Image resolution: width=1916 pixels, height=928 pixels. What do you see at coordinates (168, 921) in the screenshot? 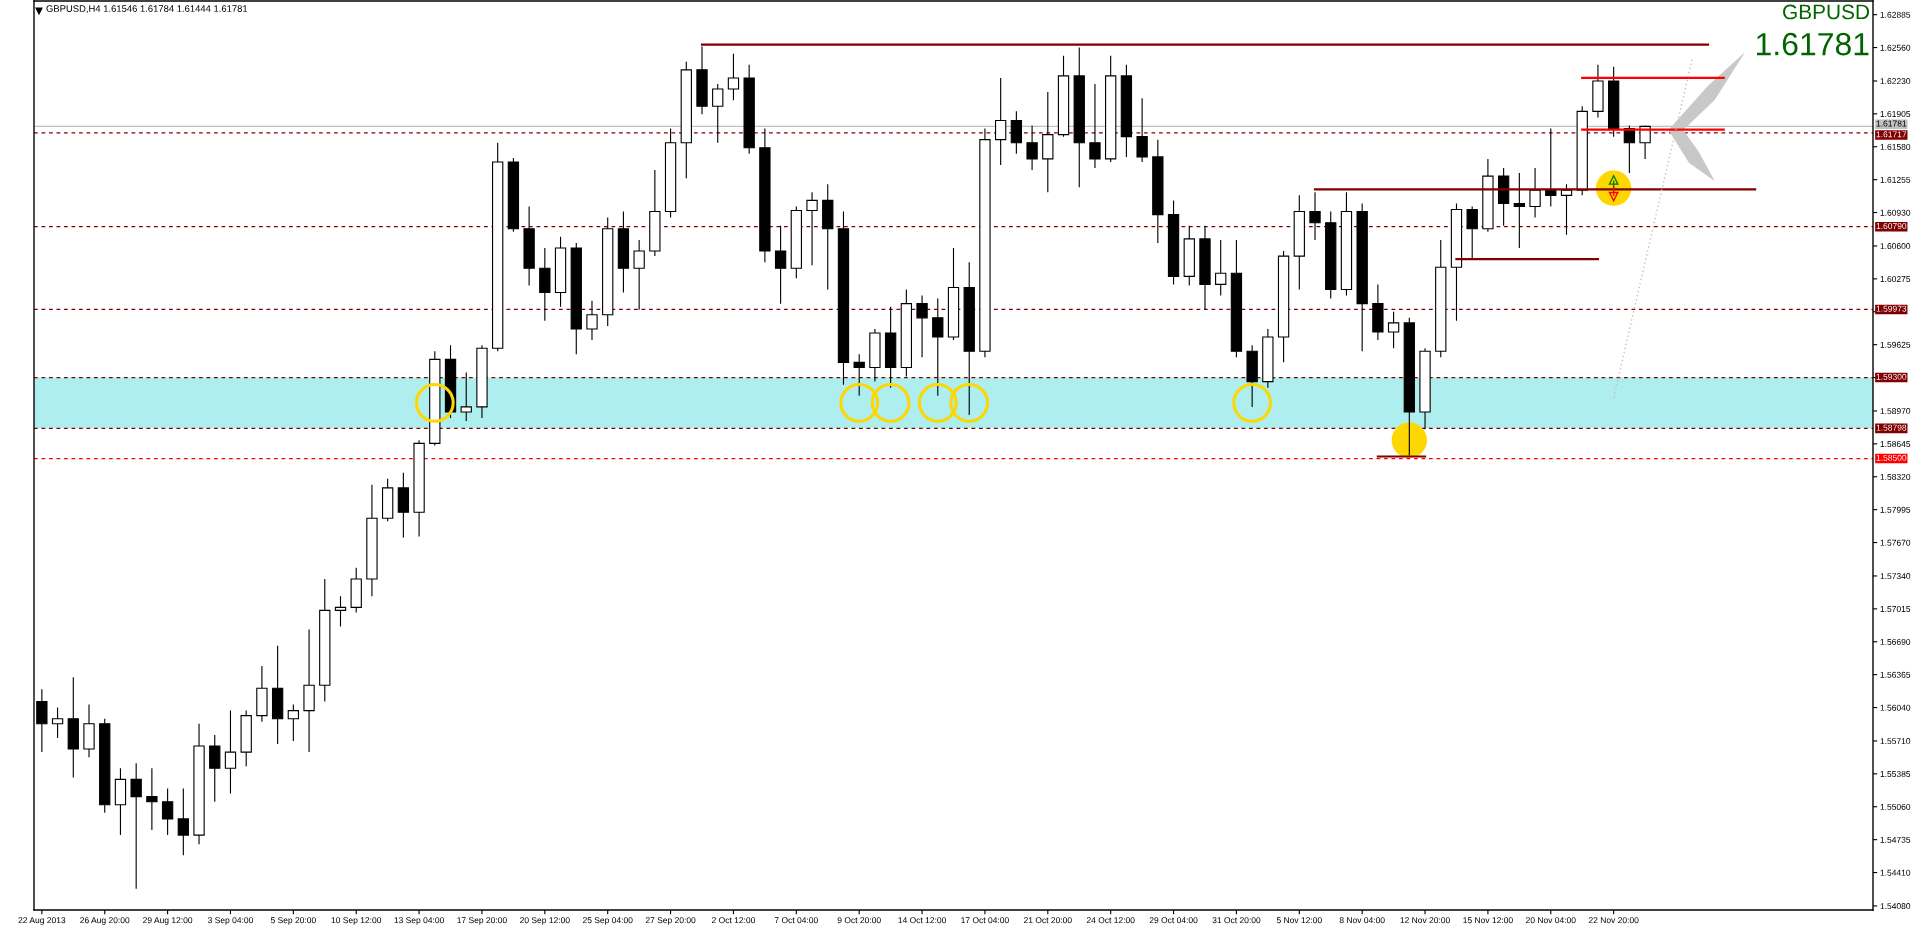
I see `x-tick-label: 29 Aug 12:00` at bounding box center [168, 921].